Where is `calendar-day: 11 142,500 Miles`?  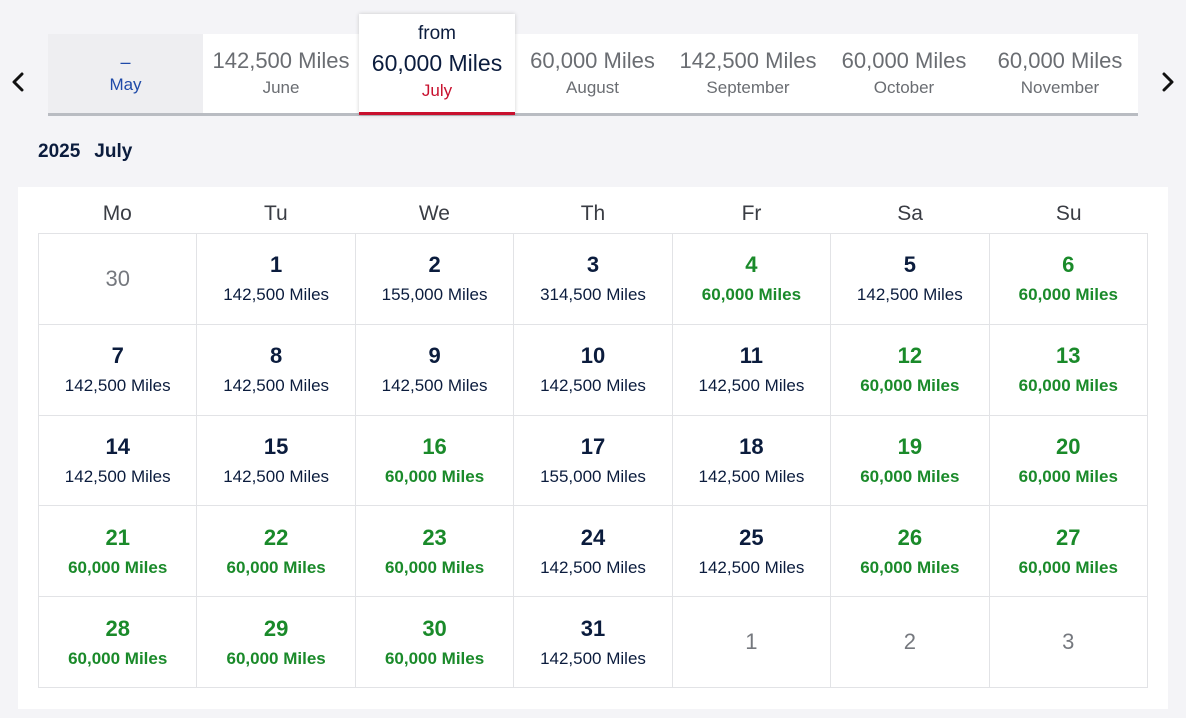 calendar-day: 11 142,500 Miles is located at coordinates (752, 370).